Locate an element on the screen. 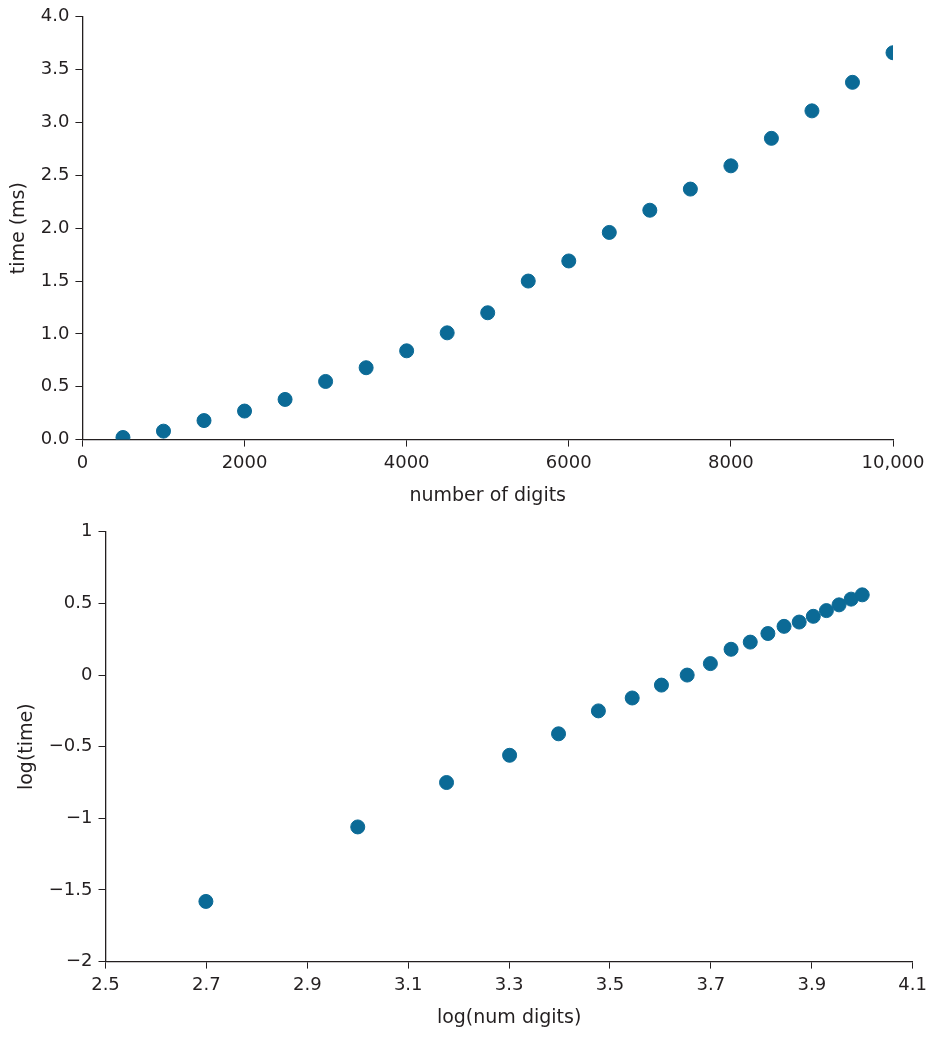 The image size is (933, 1037). x-tick-label: 6000 is located at coordinates (568, 462).